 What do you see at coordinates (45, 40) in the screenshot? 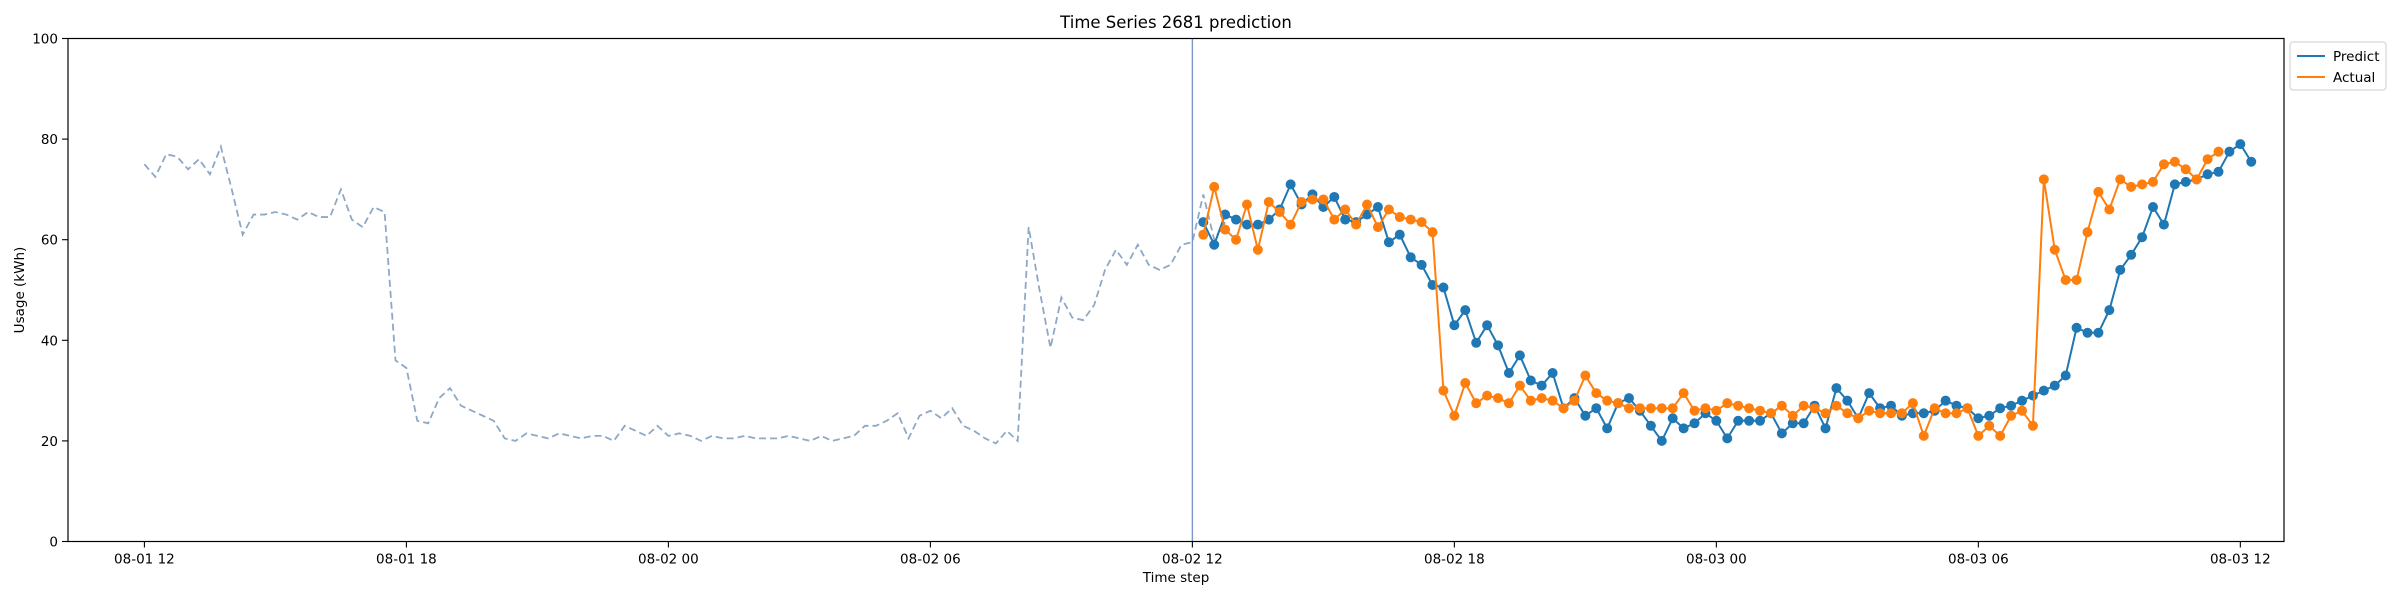
I see `y-tick-label: 100` at bounding box center [45, 40].